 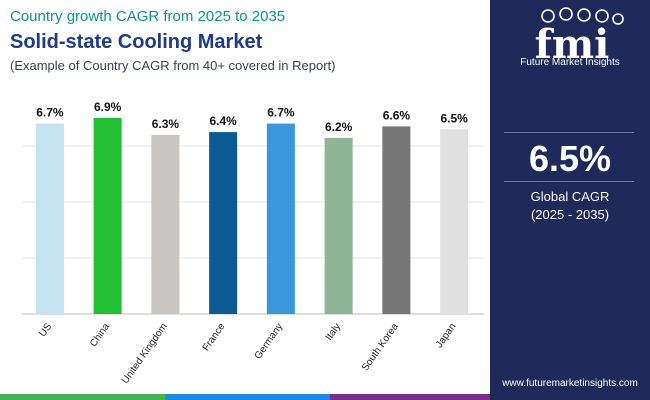 What do you see at coordinates (82, 397) in the screenshot?
I see `footer-bar-green` at bounding box center [82, 397].